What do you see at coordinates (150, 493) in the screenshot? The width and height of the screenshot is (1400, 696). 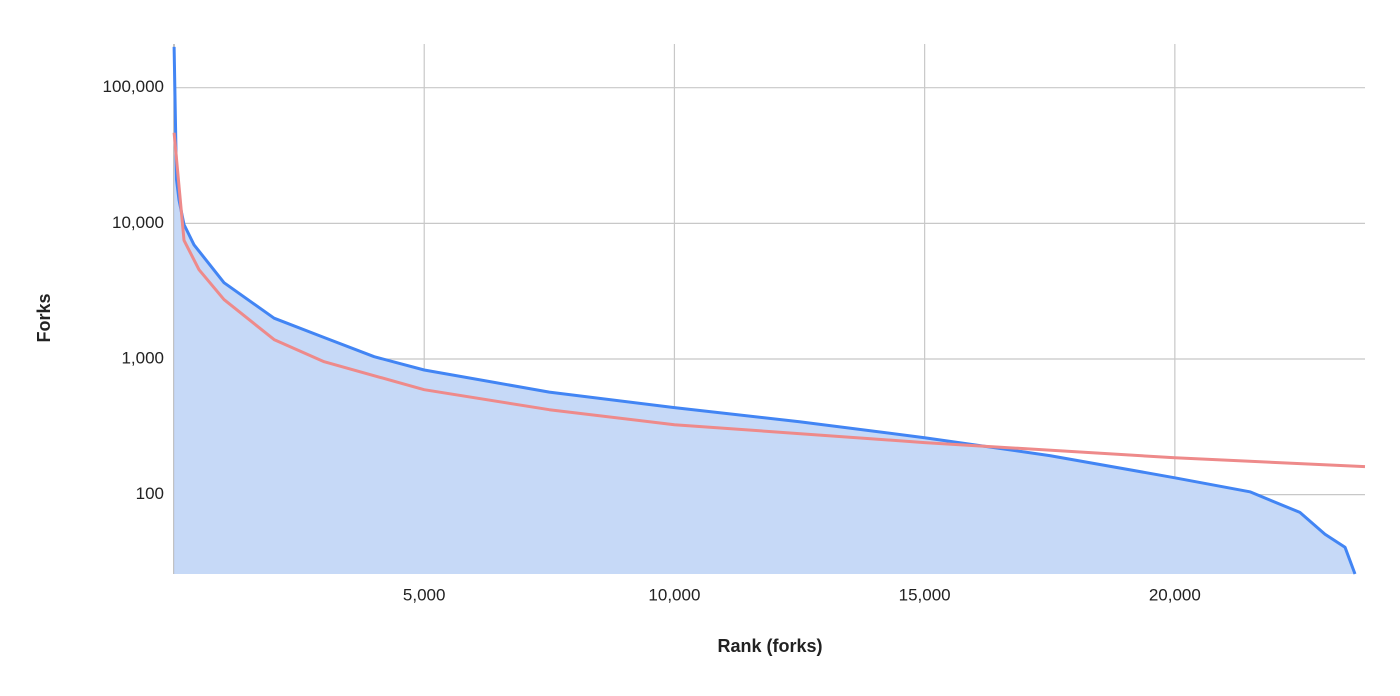 I see `y-tick-label: 100` at bounding box center [150, 493].